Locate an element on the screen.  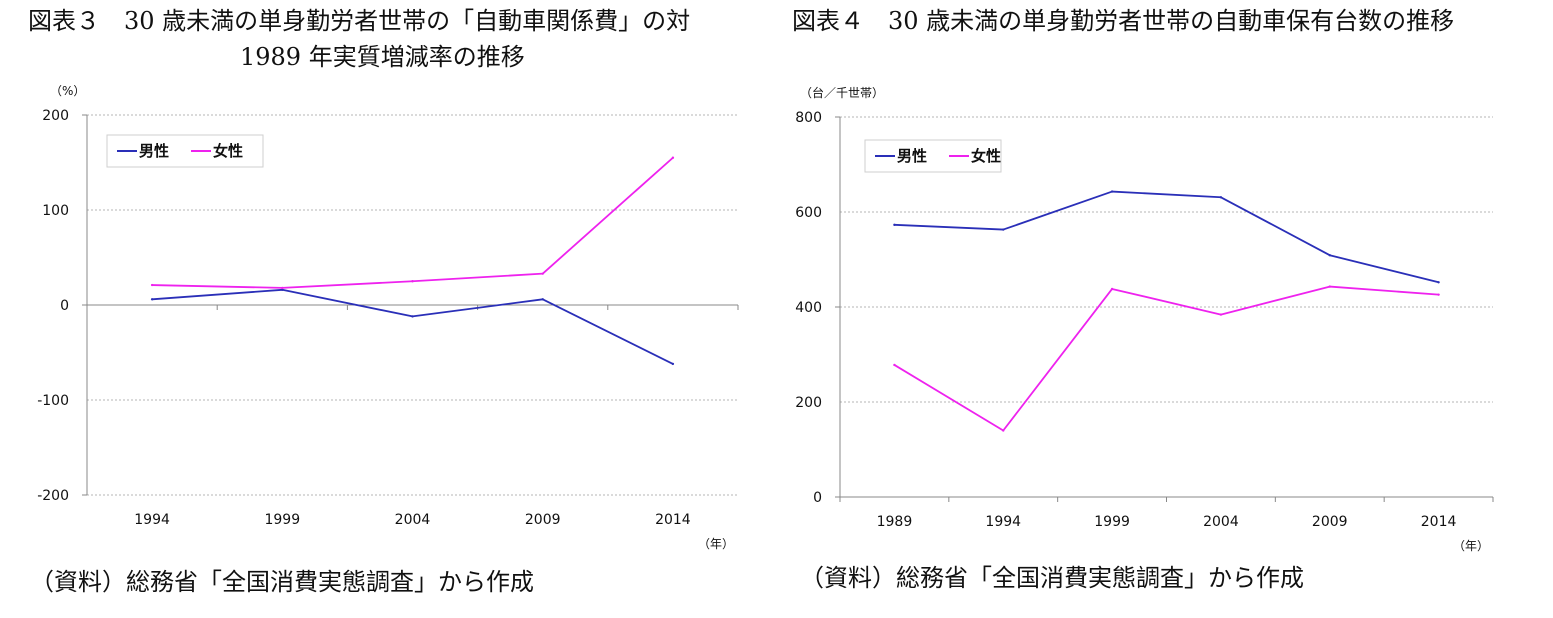
y-tick-label: -200 is located at coordinates (53, 496).